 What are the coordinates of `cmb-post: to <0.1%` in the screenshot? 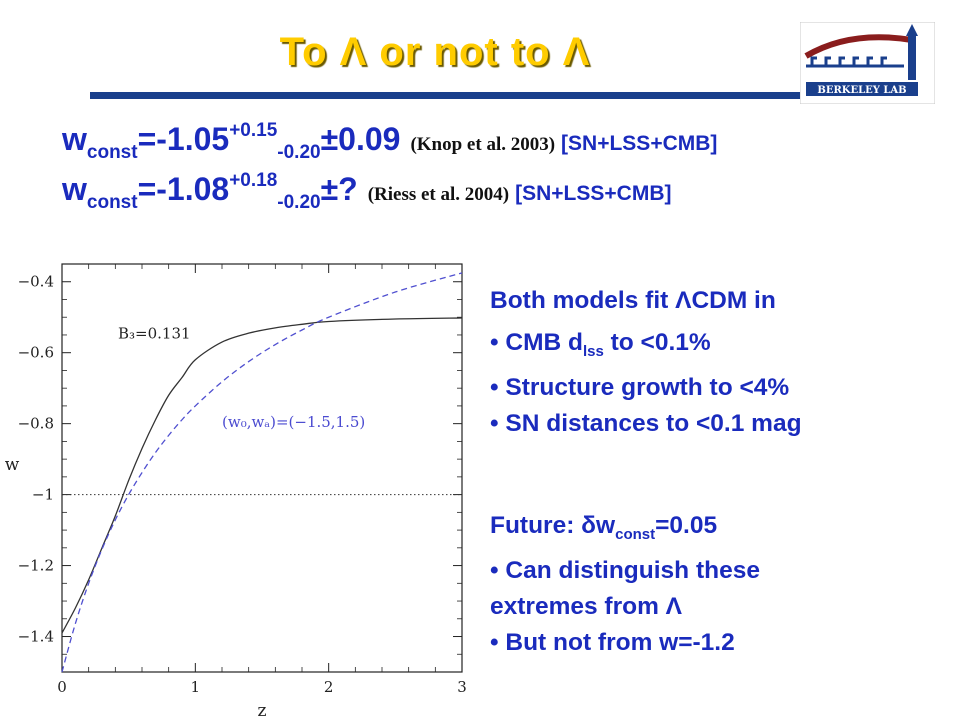 It's located at (657, 342).